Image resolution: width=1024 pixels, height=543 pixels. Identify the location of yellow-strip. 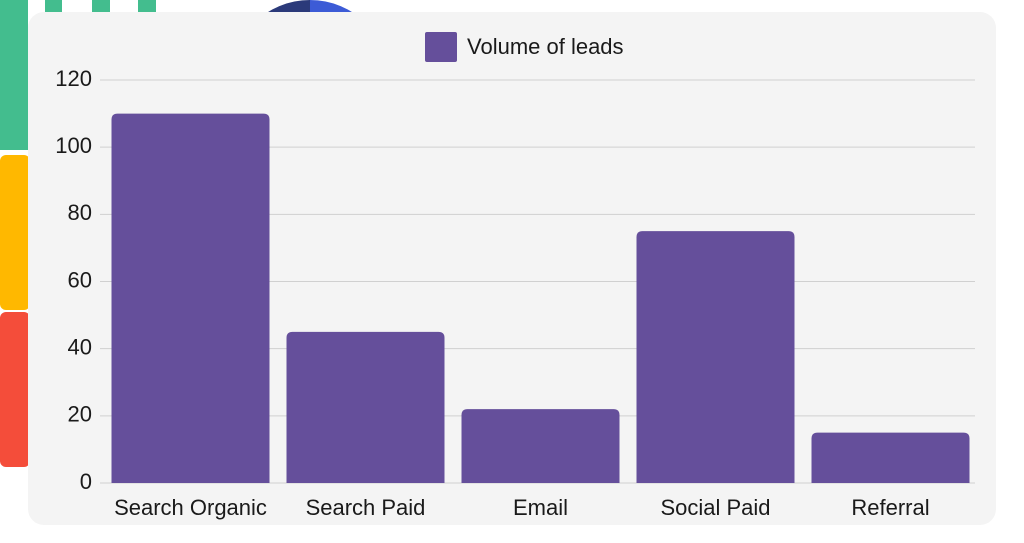
(15, 232).